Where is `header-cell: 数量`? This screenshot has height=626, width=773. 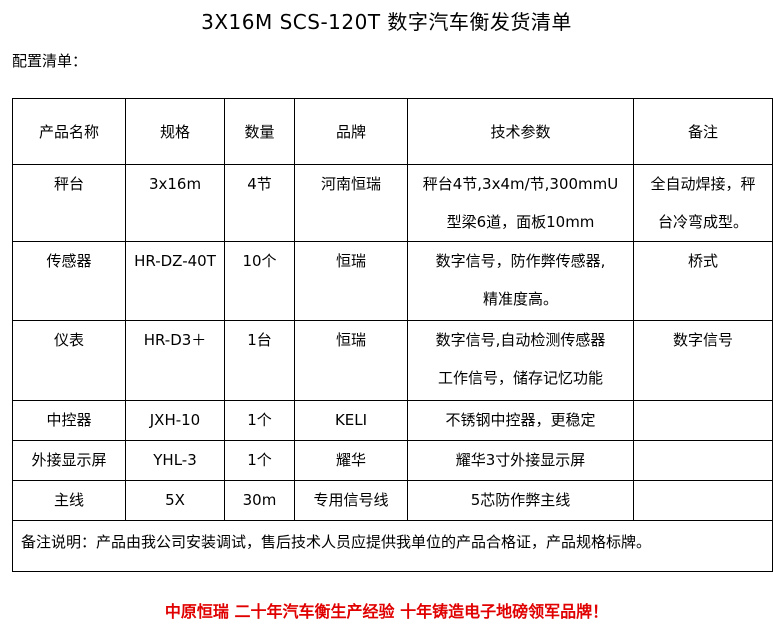
header-cell: 数量 is located at coordinates (259, 131).